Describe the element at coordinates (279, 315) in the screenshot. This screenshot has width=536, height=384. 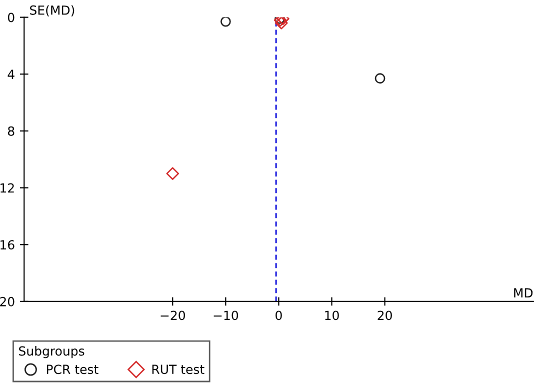
I see `x-tick-label: 0` at that location.